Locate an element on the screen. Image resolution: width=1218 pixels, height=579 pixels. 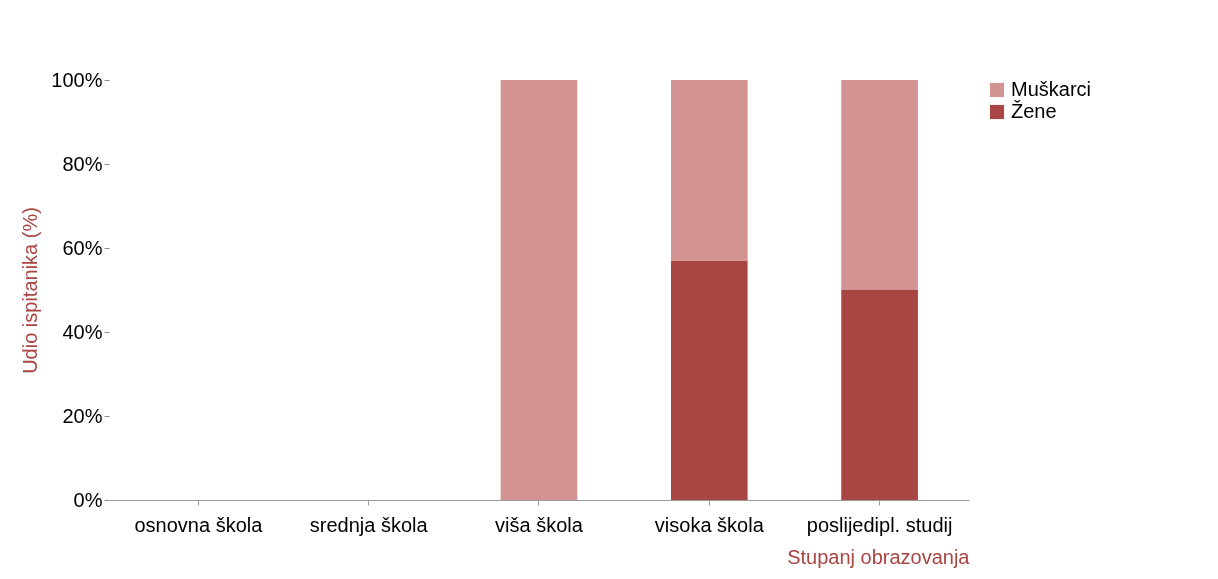
y-tick-label: 100% is located at coordinates (77, 79).